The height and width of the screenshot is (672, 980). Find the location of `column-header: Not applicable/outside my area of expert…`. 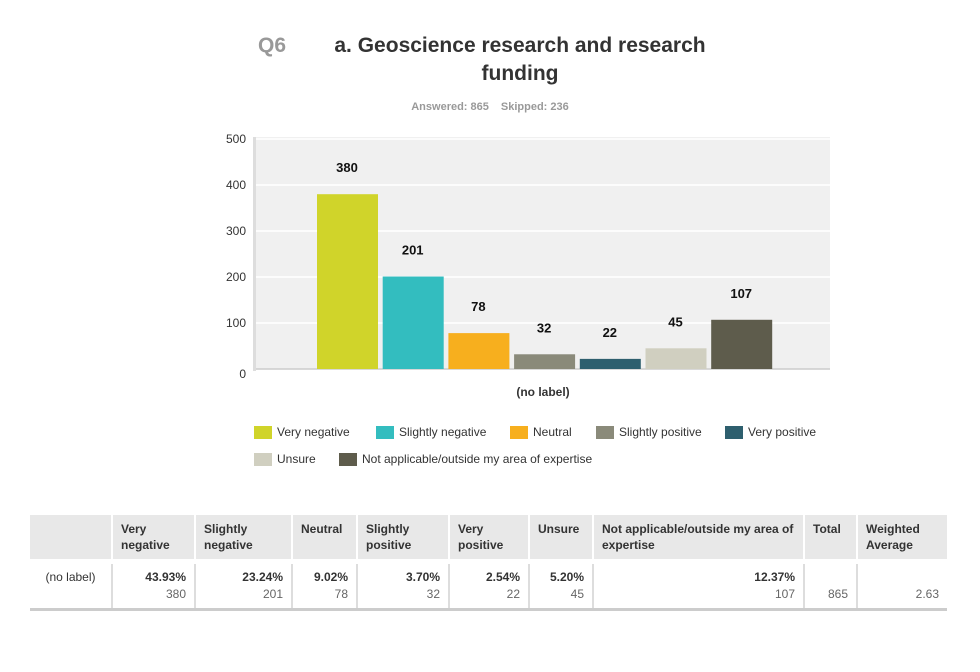

column-header: Not applicable/outside my area of expert… is located at coordinates (698, 538).